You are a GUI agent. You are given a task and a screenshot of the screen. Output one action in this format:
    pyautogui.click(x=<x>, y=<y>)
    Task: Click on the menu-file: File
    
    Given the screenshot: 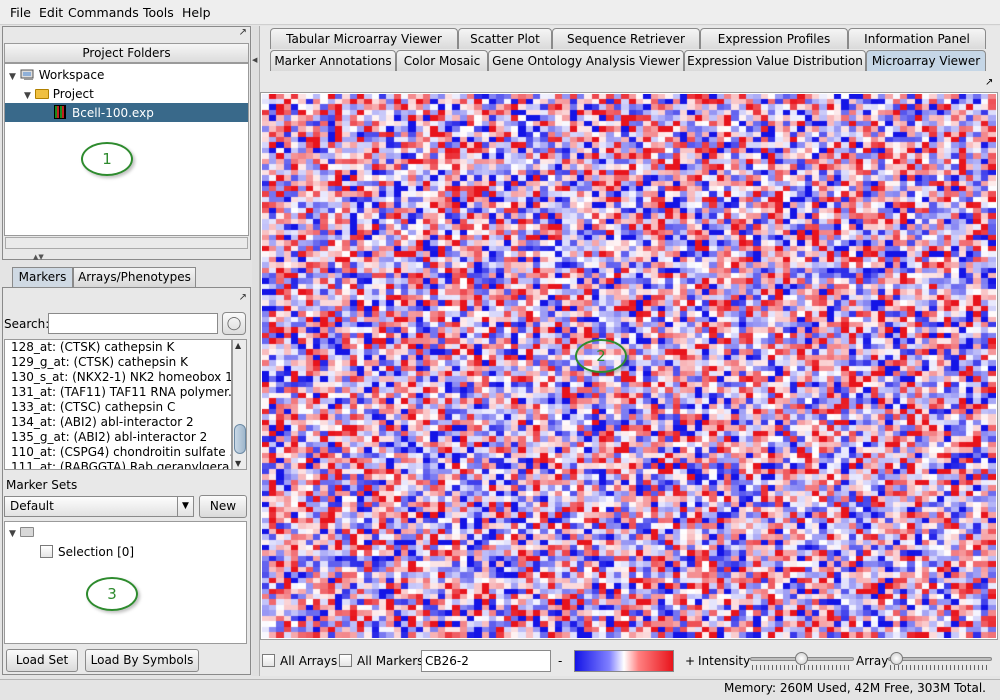 What is the action you would take?
    pyautogui.click(x=20, y=12)
    